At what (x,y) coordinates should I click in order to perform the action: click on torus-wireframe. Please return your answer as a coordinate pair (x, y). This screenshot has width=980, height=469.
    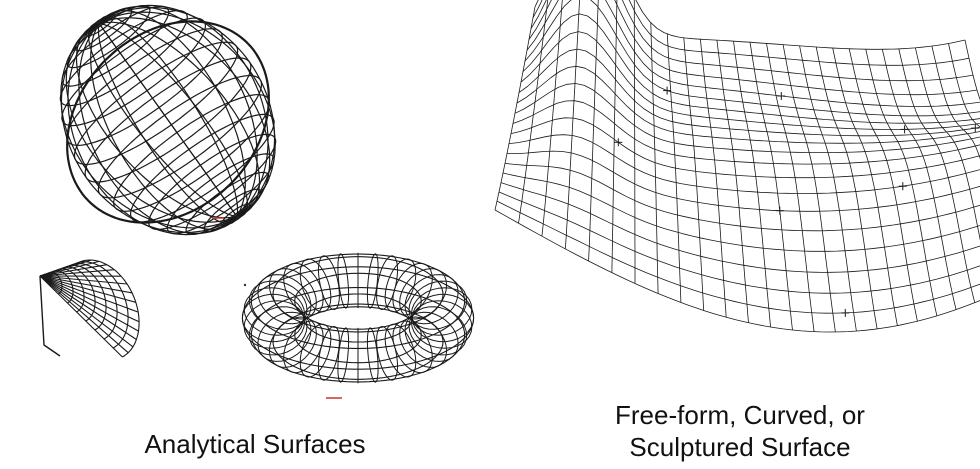
    Looking at the image, I should click on (358, 318).